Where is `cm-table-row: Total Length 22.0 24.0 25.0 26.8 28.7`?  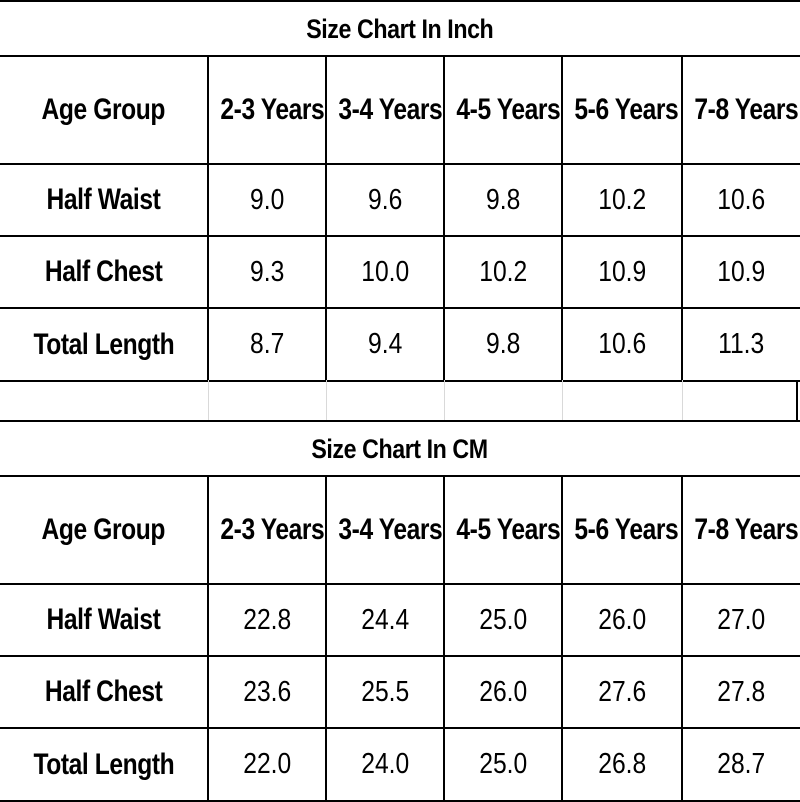 cm-table-row: Total Length 22.0 24.0 25.0 26.8 28.7 is located at coordinates (400, 764).